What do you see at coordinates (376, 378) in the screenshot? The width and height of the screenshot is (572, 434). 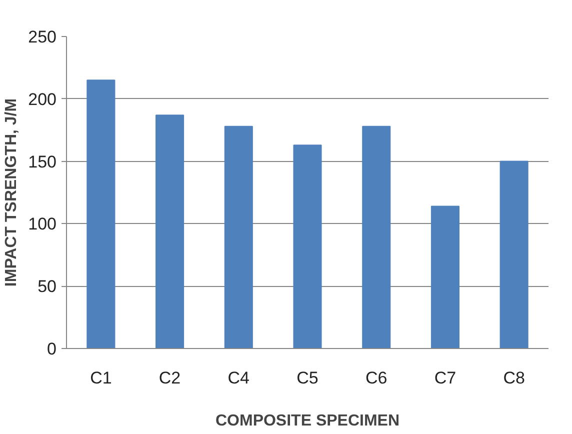 I see `x-tick-label: C6` at bounding box center [376, 378].